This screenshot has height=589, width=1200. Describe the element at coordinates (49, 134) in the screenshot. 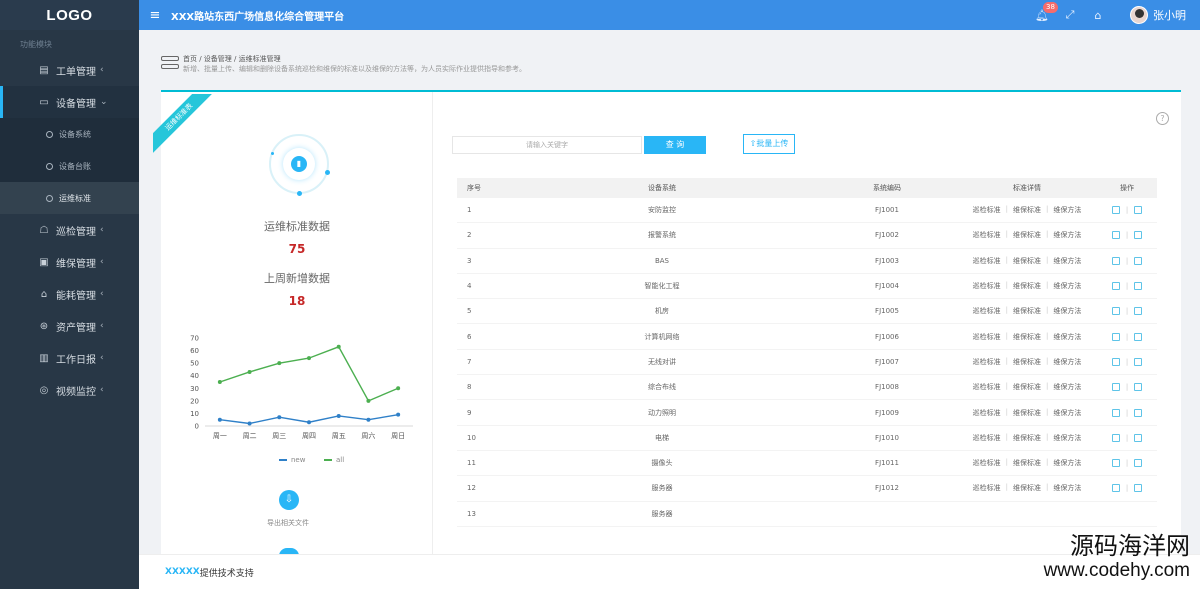

I see `circle-icon` at that location.